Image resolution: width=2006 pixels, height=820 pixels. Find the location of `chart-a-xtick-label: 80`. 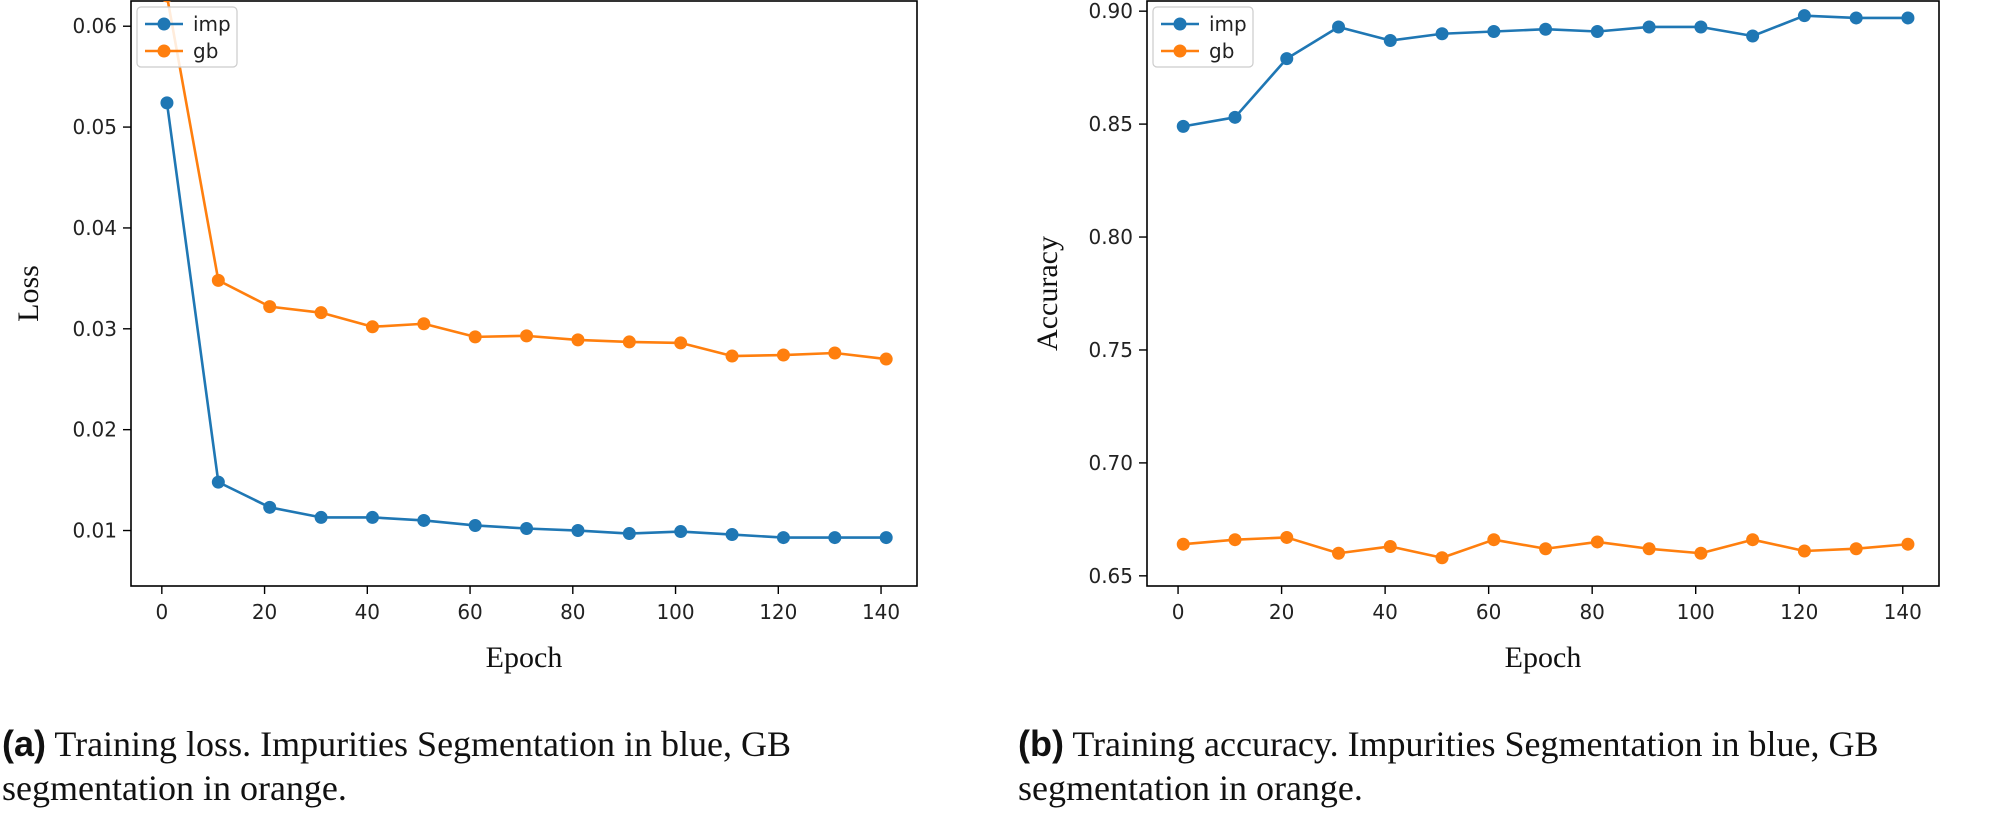

chart-a-xtick-label: 80 is located at coordinates (572, 612).